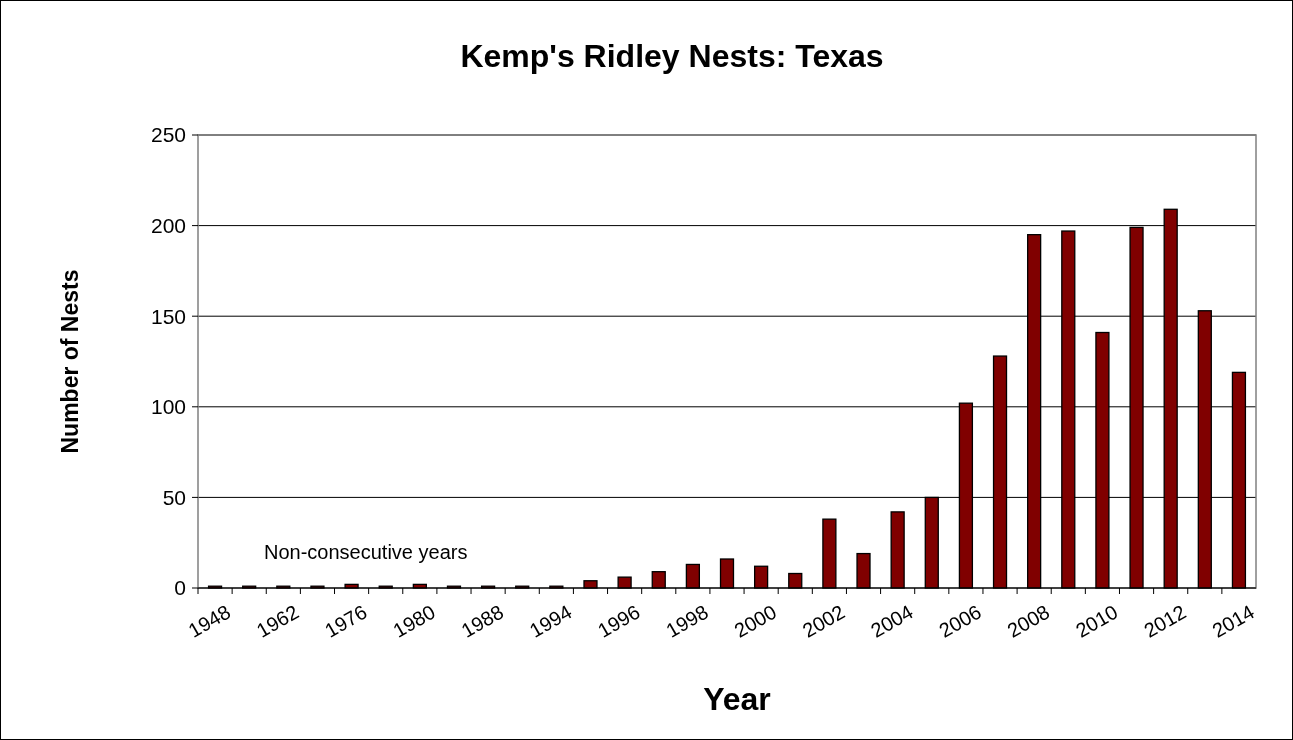 This screenshot has width=1293, height=740. Describe the element at coordinates (1028, 621) in the screenshot. I see `x-tick-label: 2008` at that location.